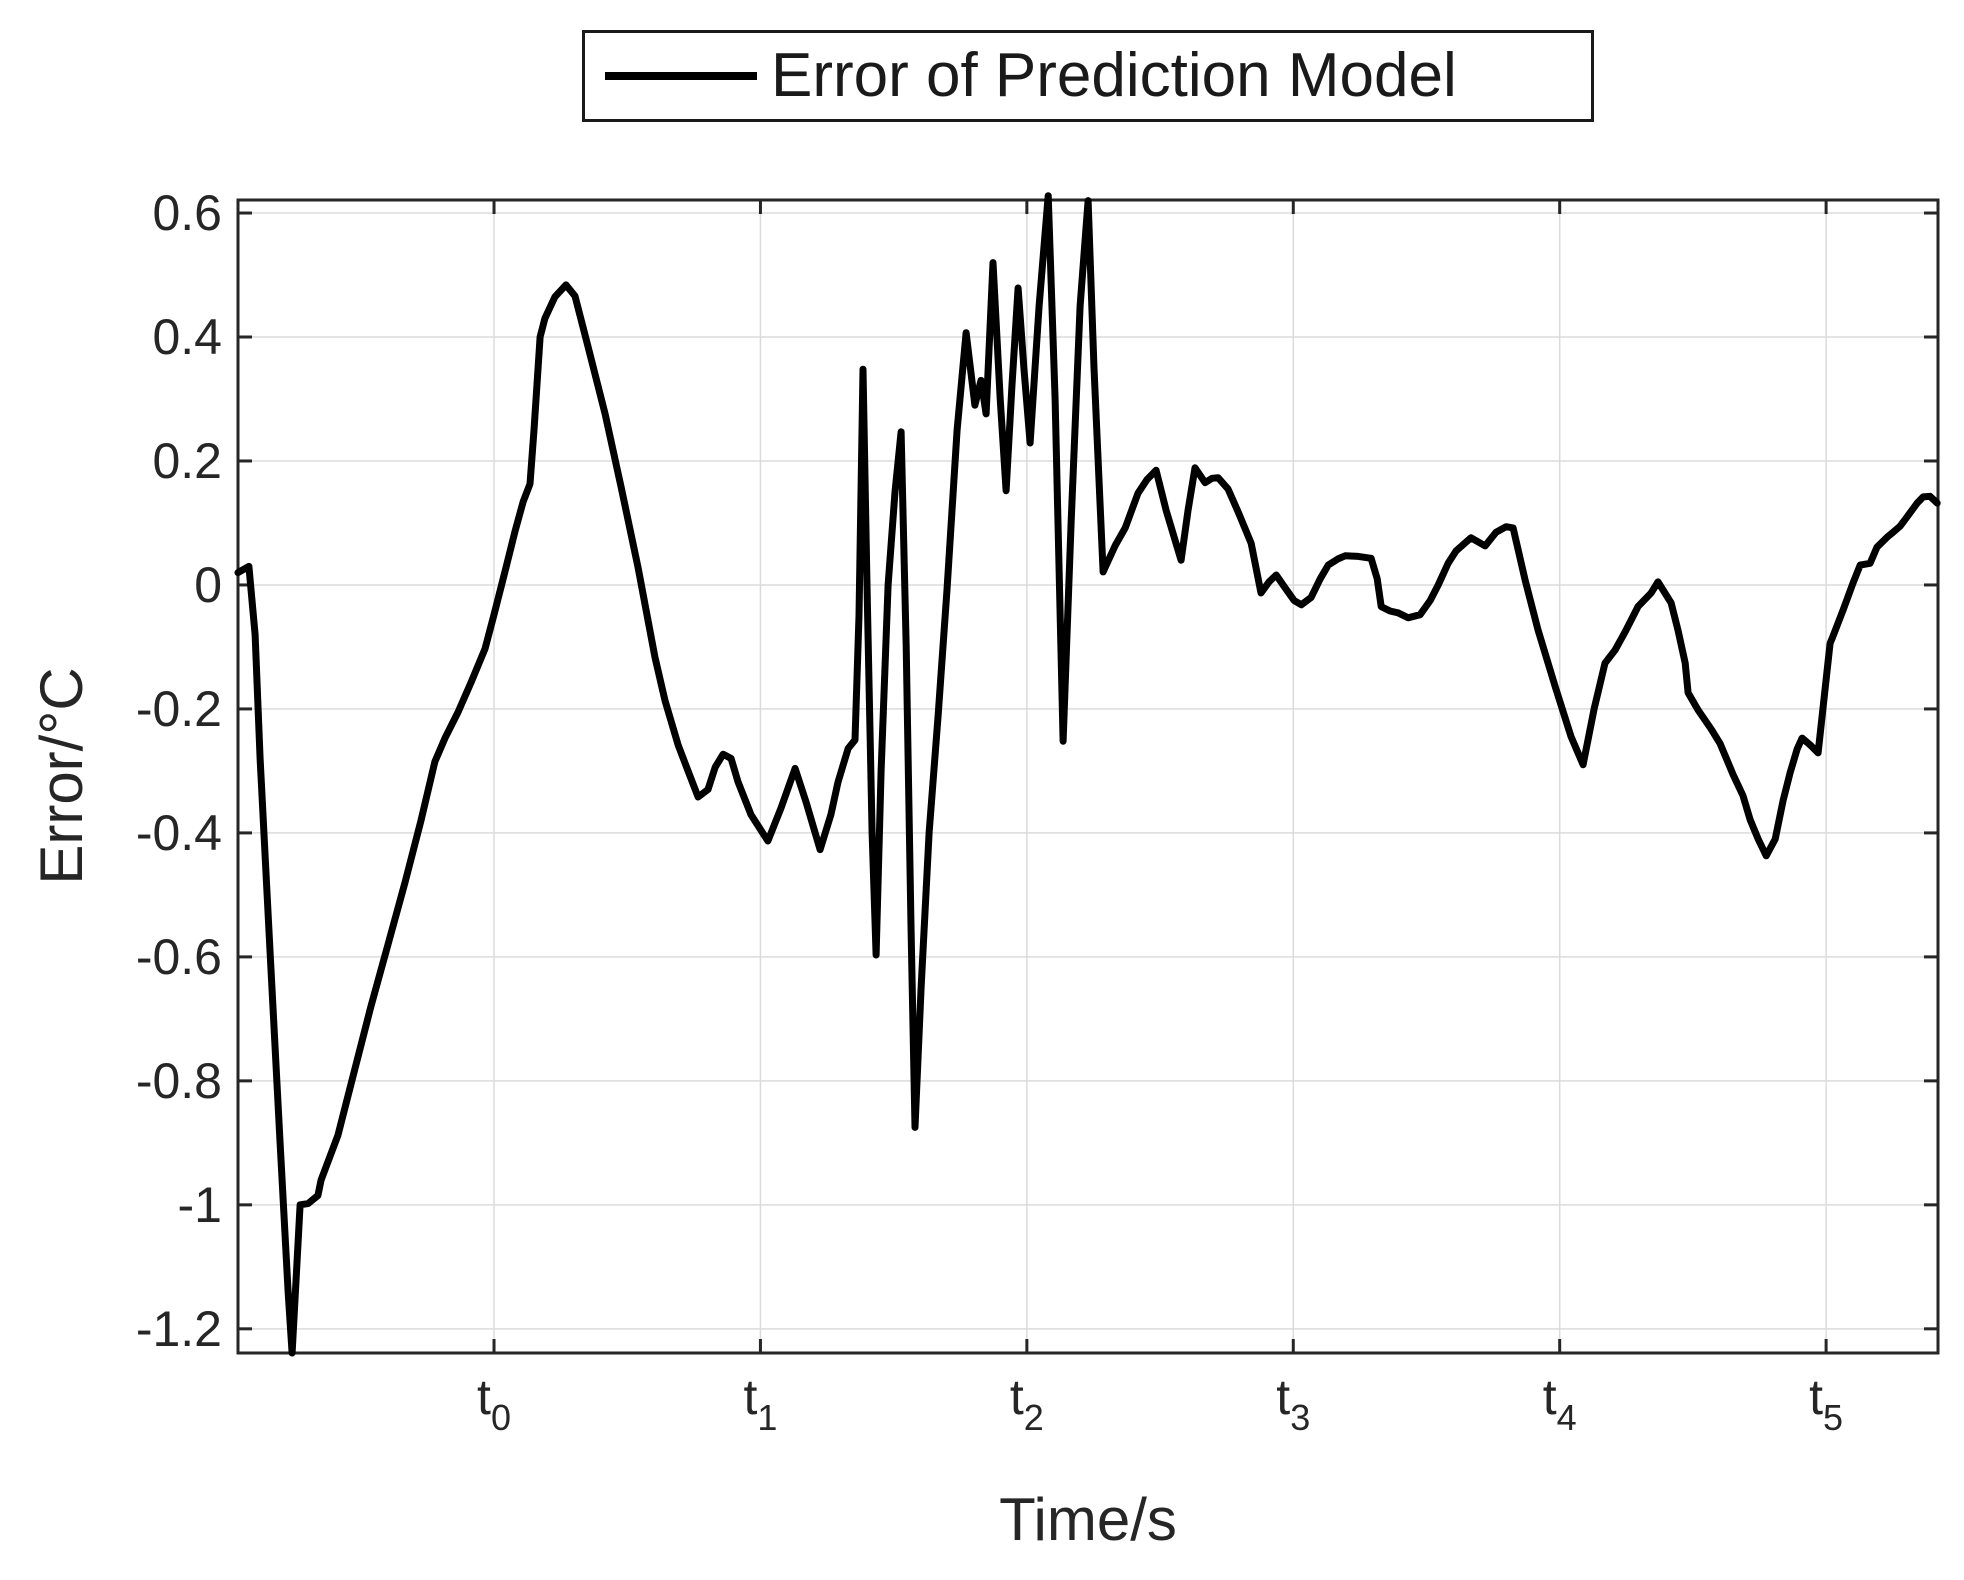 This screenshot has width=1964, height=1580. Describe the element at coordinates (208, 584) in the screenshot. I see `y-tick-label: 0` at that location.